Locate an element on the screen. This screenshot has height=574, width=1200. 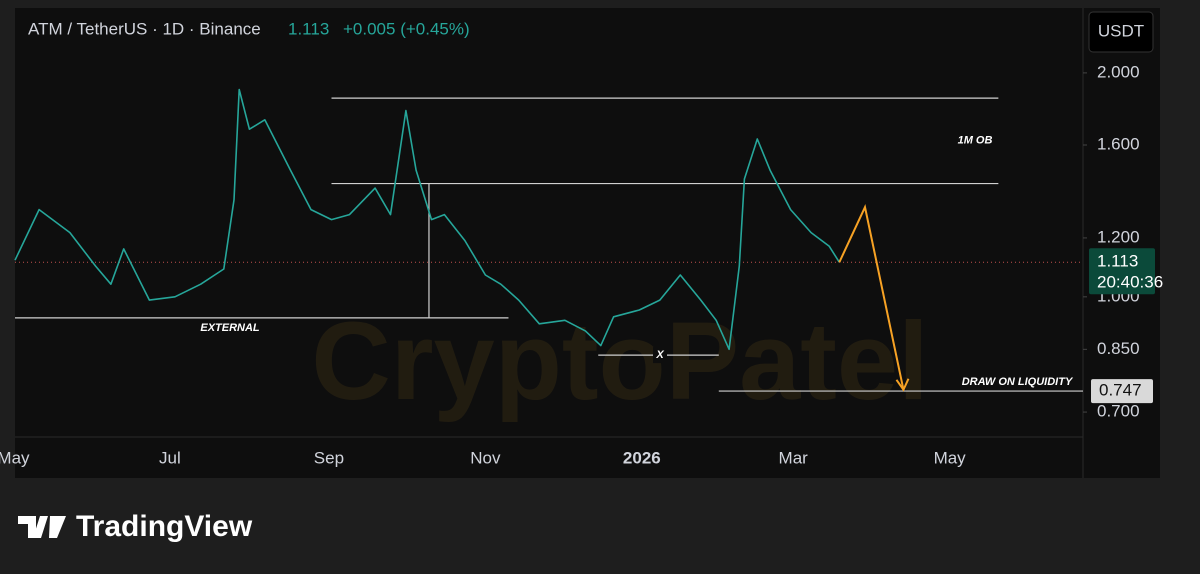
currency-button is located at coordinates (1121, 32).